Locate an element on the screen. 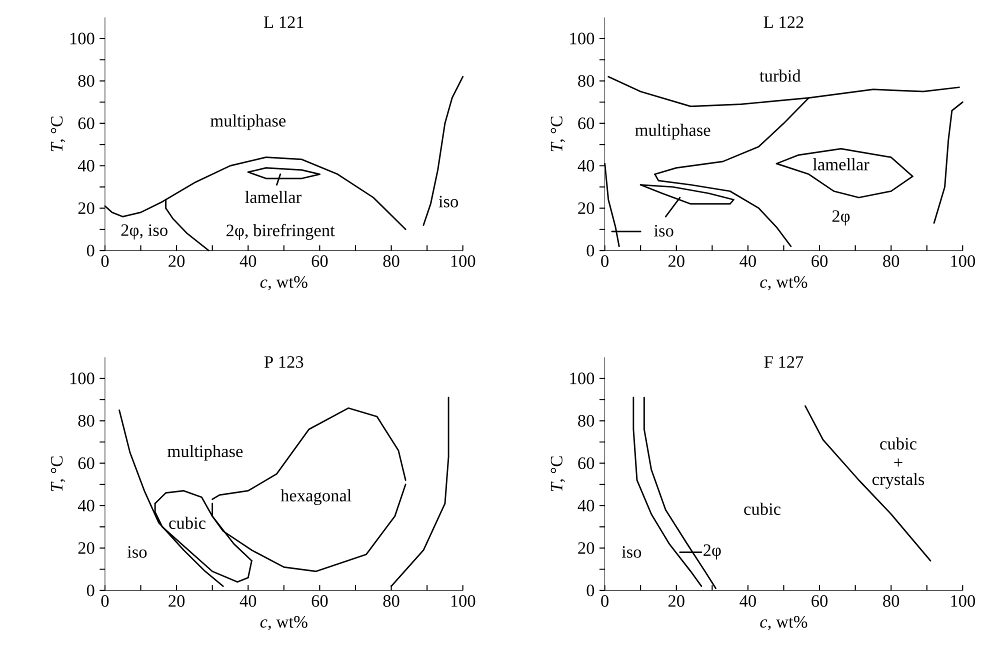 The width and height of the screenshot is (989, 662). annotation: turbid is located at coordinates (780, 75).